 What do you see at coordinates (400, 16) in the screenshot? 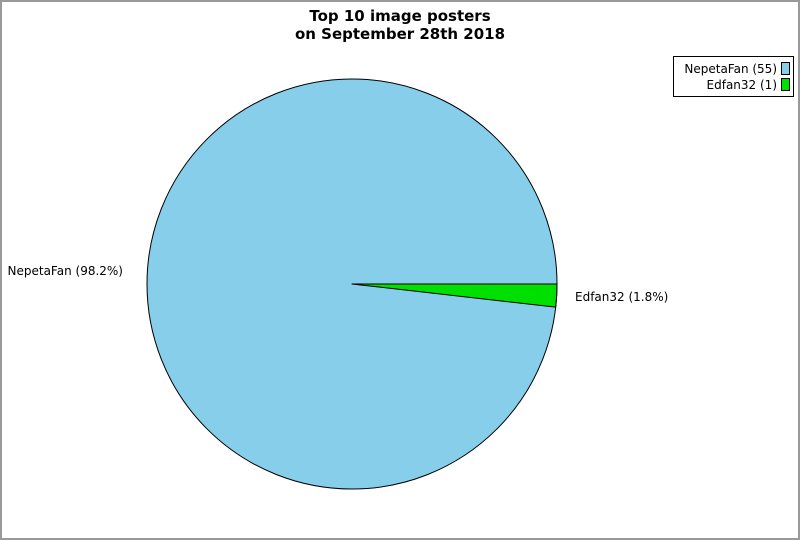
I see `chart-title-line1: Top 10 image posters` at bounding box center [400, 16].